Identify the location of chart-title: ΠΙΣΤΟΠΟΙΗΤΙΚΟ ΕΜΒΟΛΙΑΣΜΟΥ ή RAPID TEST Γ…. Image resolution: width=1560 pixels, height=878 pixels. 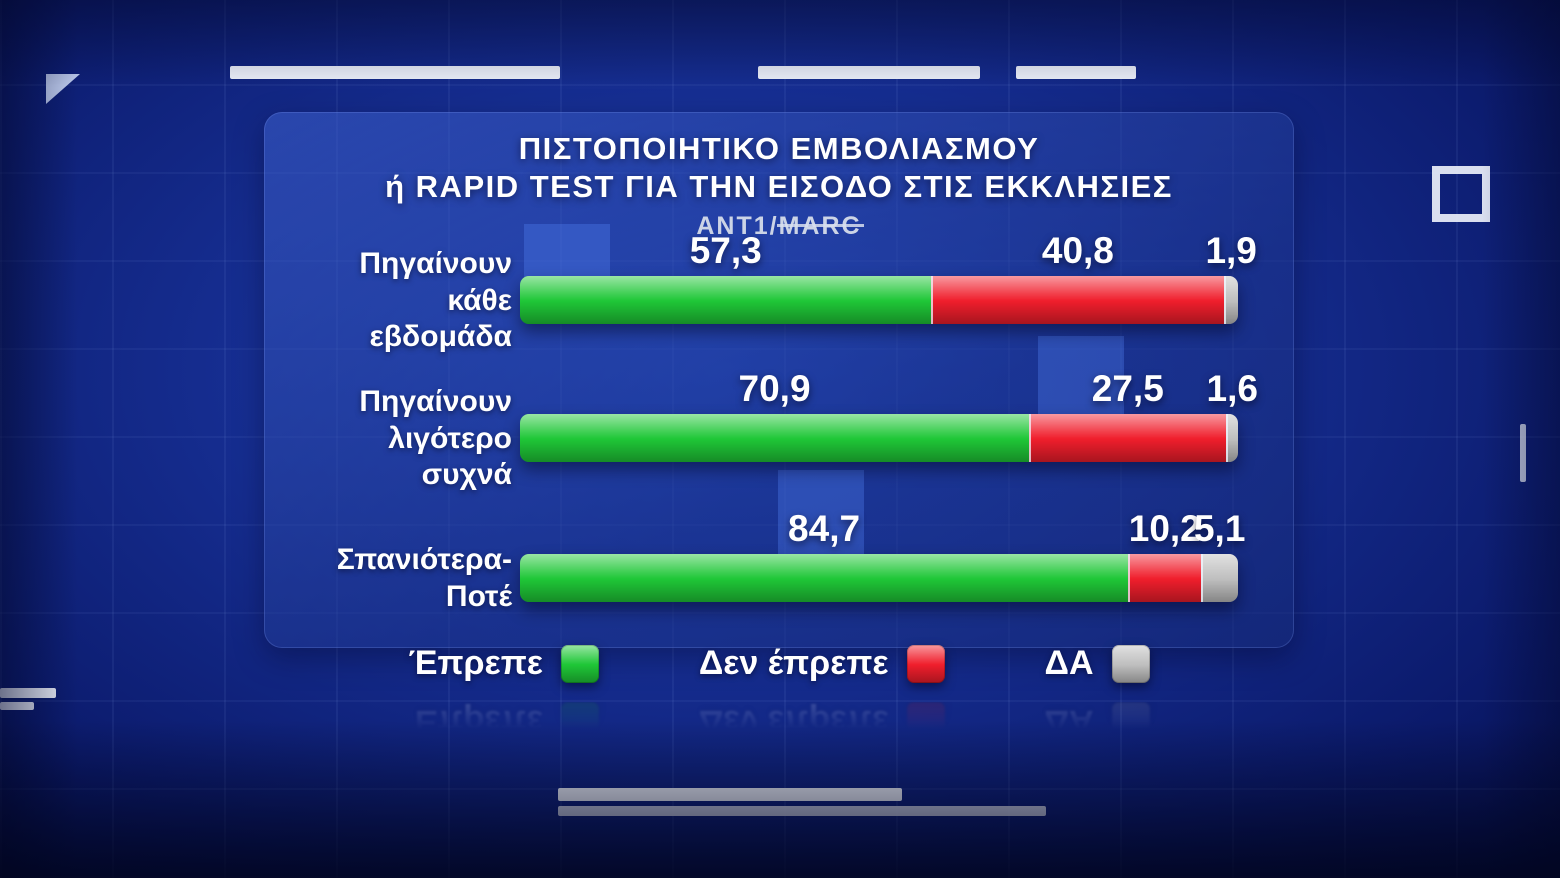
(779, 185).